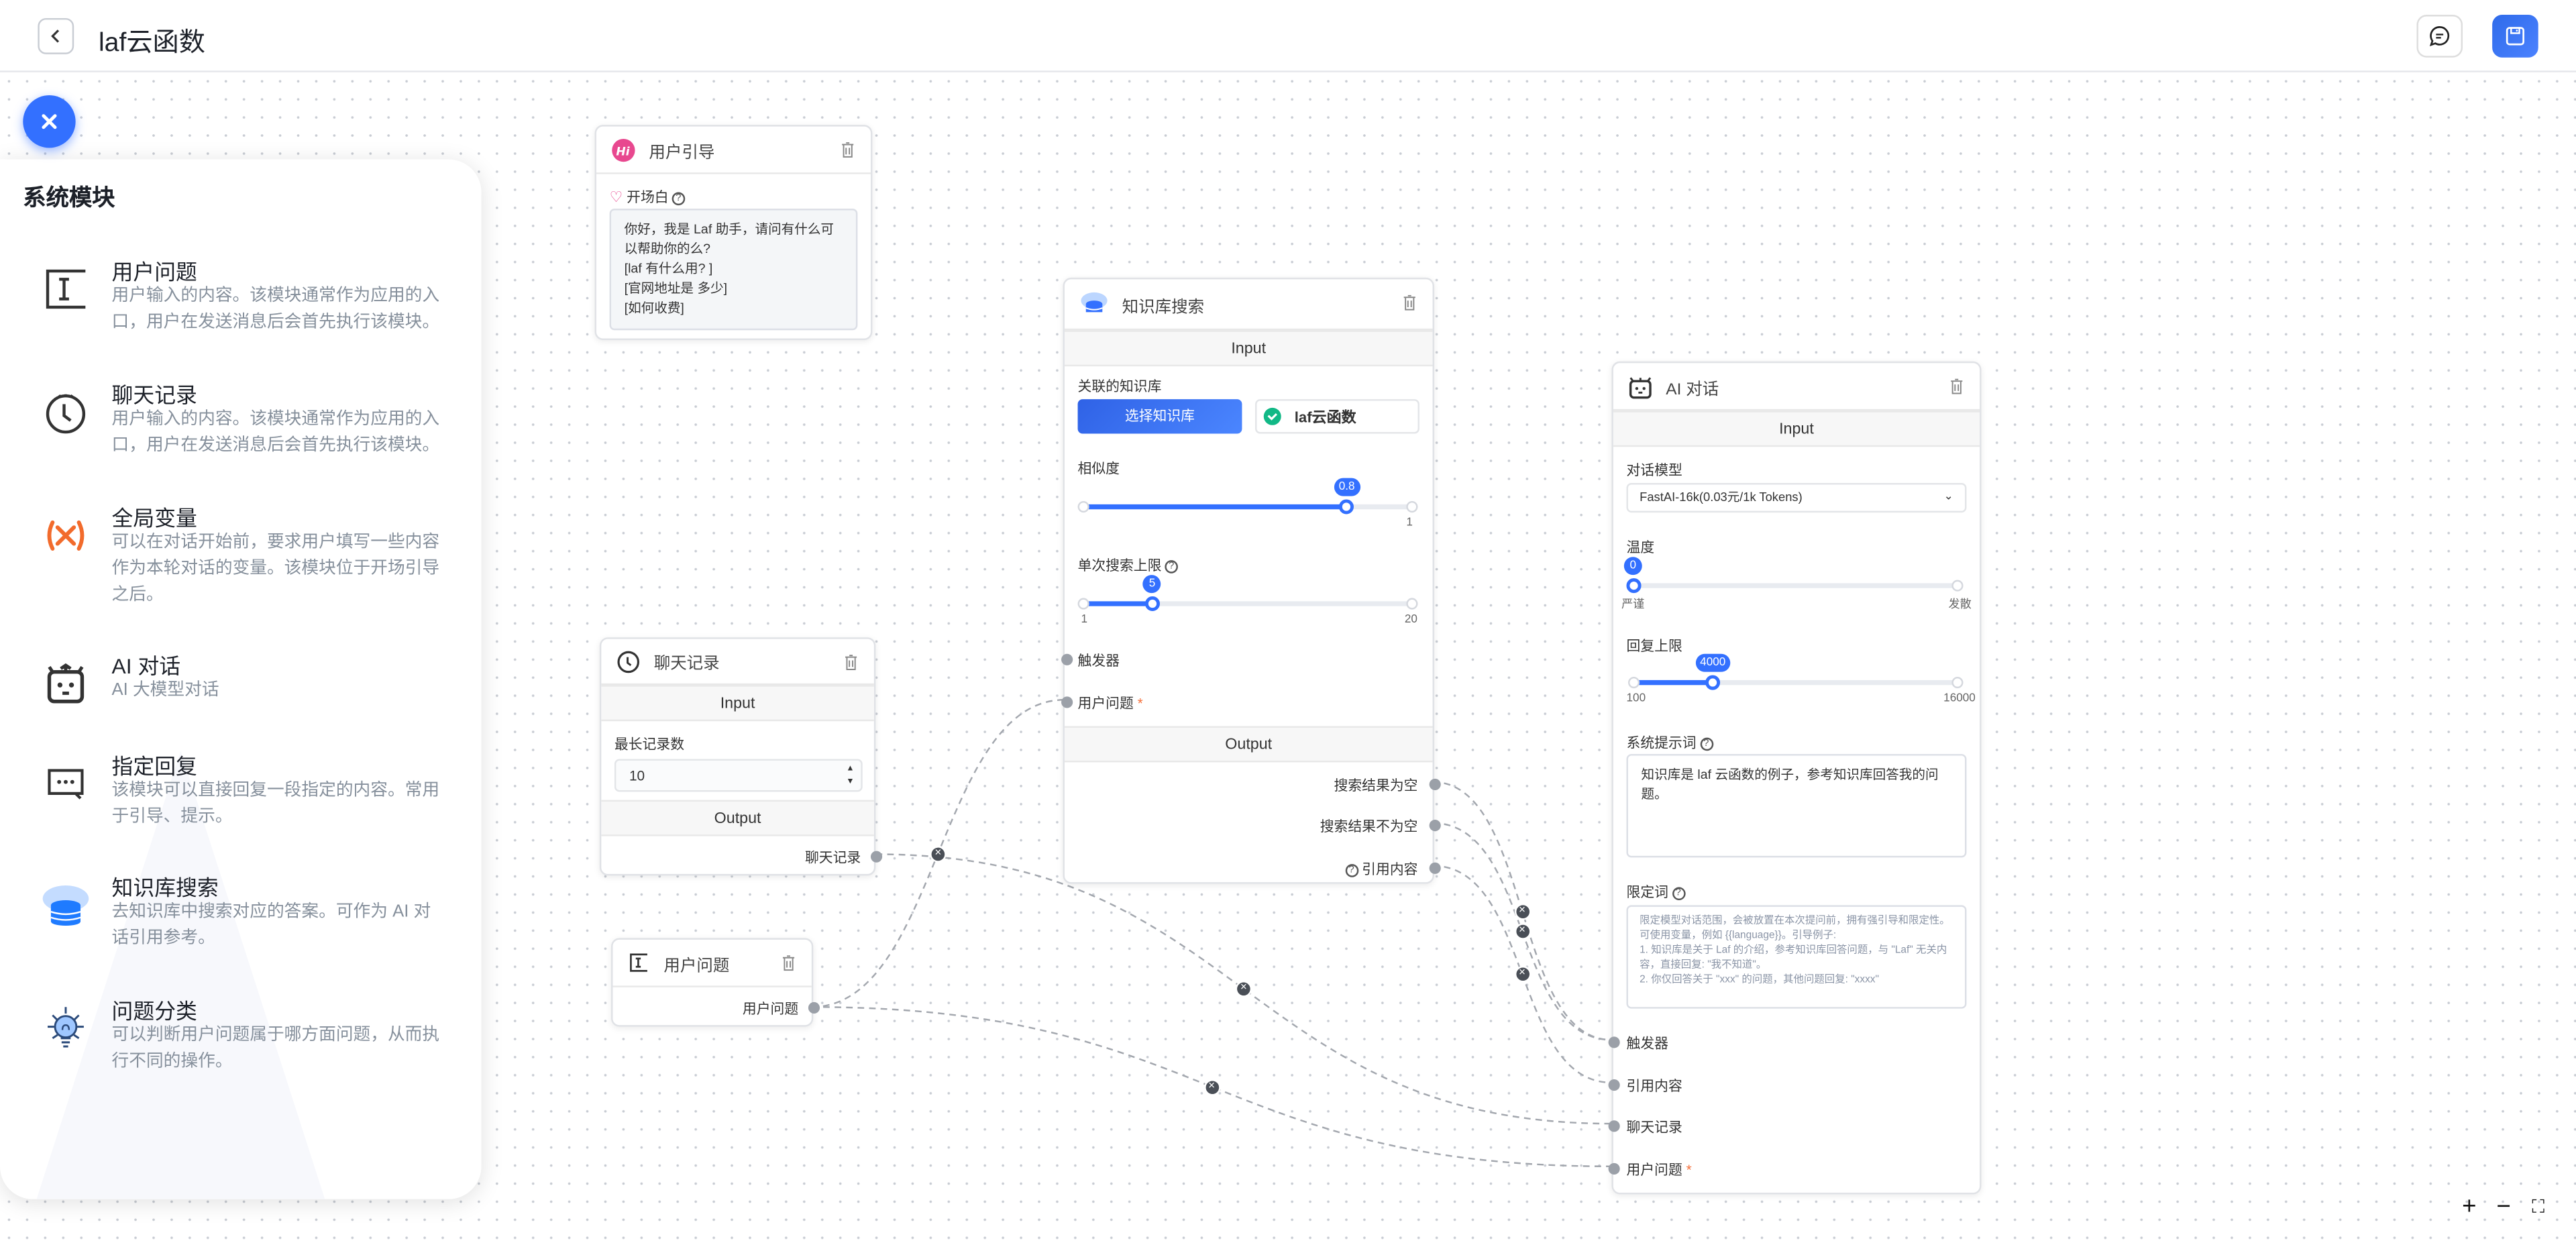 This screenshot has width=2576, height=1247. Describe the element at coordinates (1159, 416) in the screenshot. I see `select-kb-button: 选择知识库` at that location.